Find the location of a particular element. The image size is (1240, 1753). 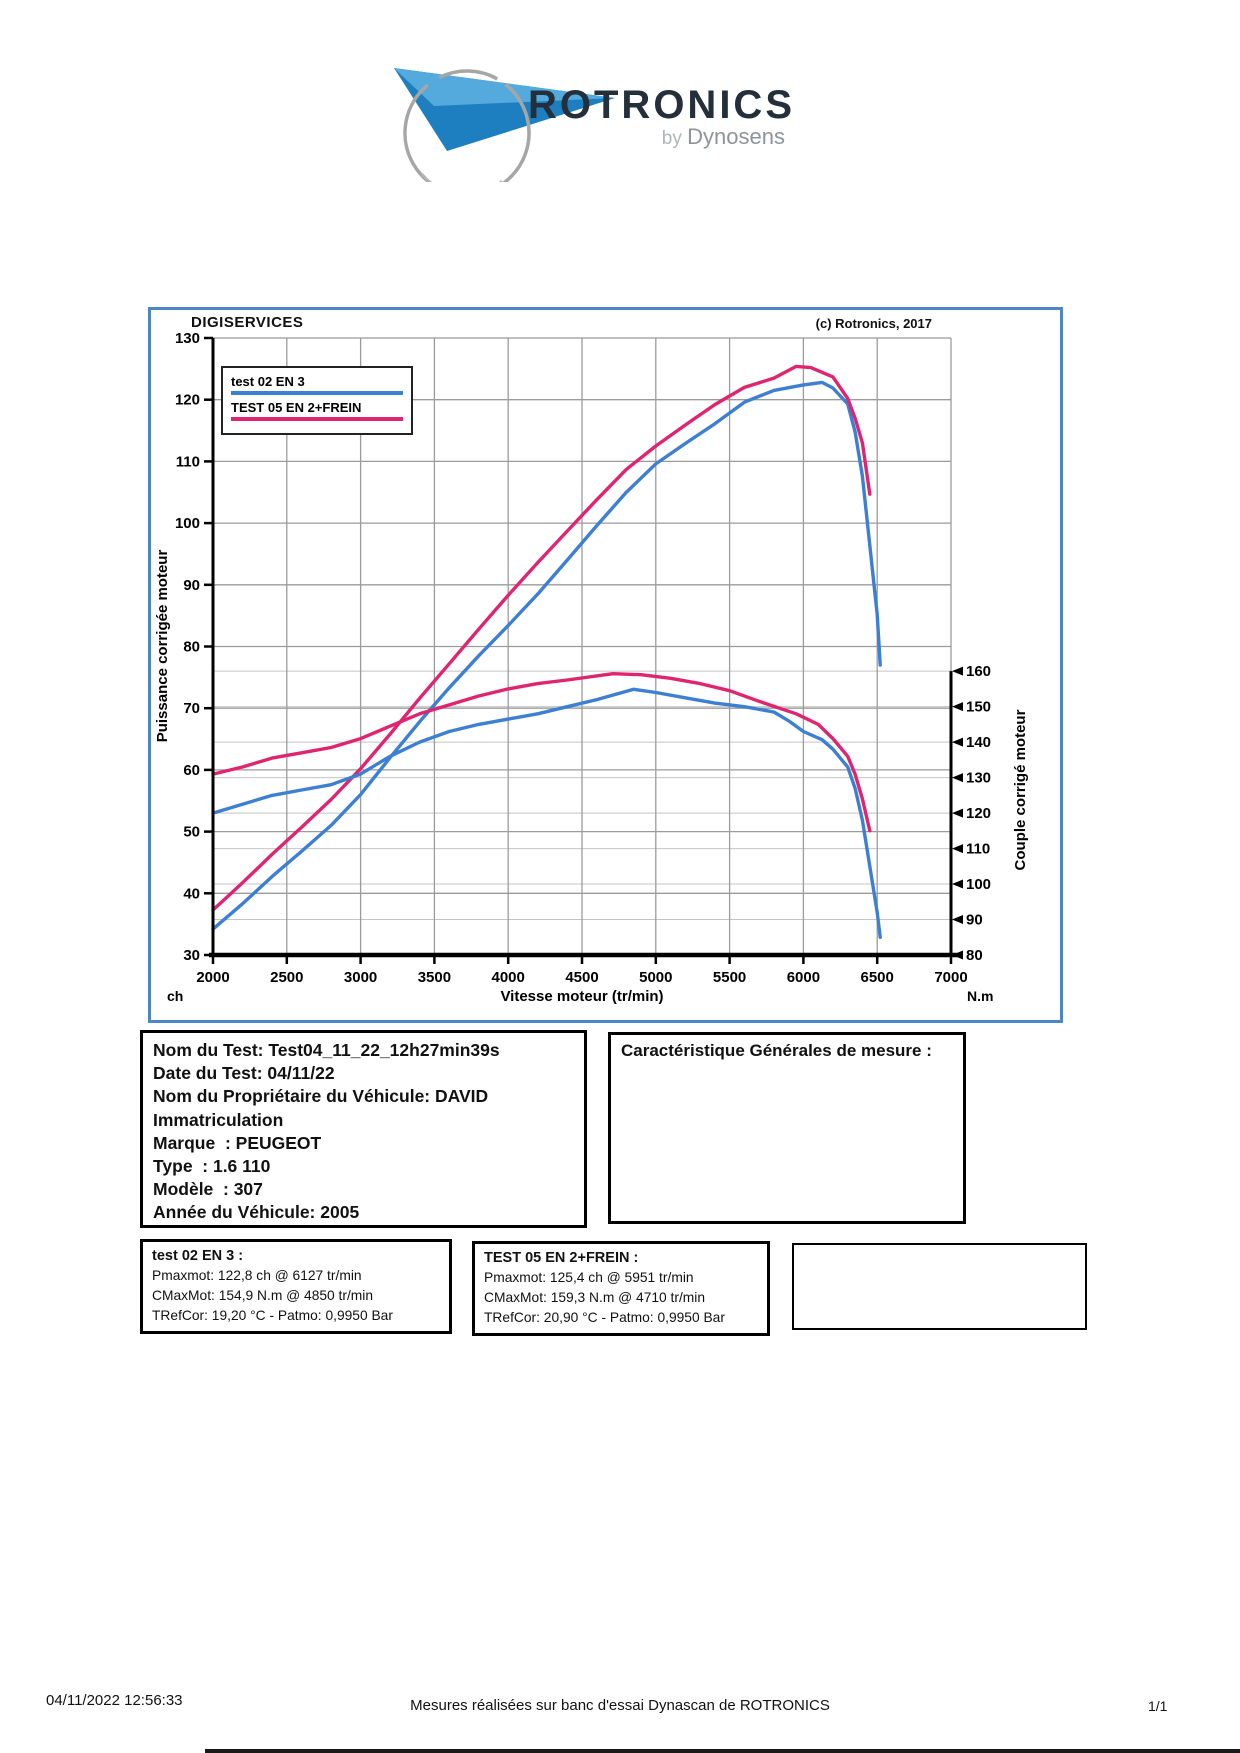

copyright-text: (c) Rotronics, 2017 is located at coordinates (873, 323).